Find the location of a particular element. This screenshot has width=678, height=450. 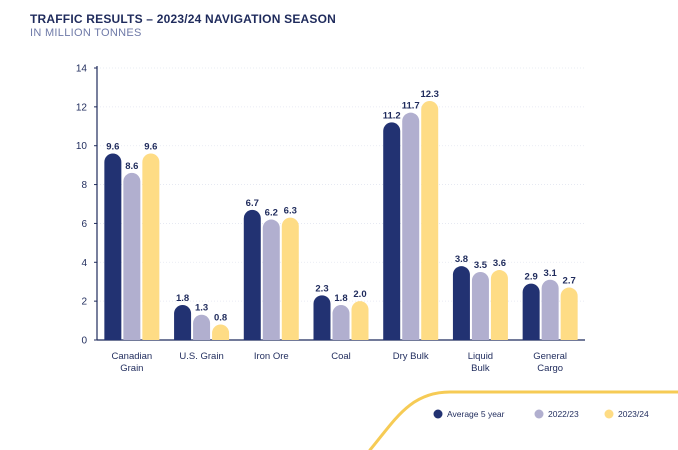

category-label: U.S. Grain is located at coordinates (201, 356).